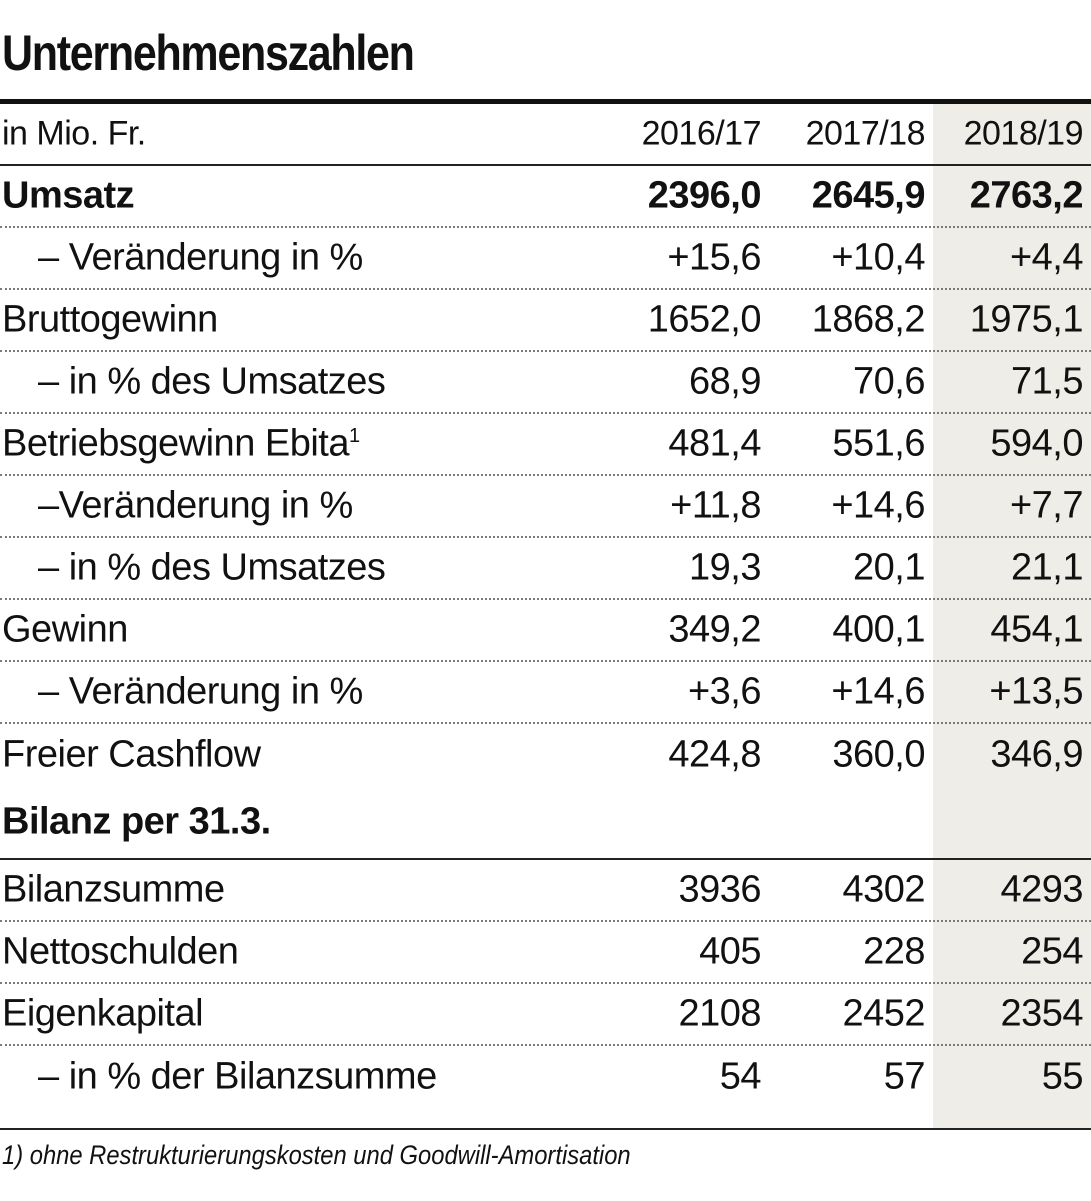 The width and height of the screenshot is (1091, 1201). Describe the element at coordinates (740, 1076) in the screenshot. I see `cell-value: 54` at that location.